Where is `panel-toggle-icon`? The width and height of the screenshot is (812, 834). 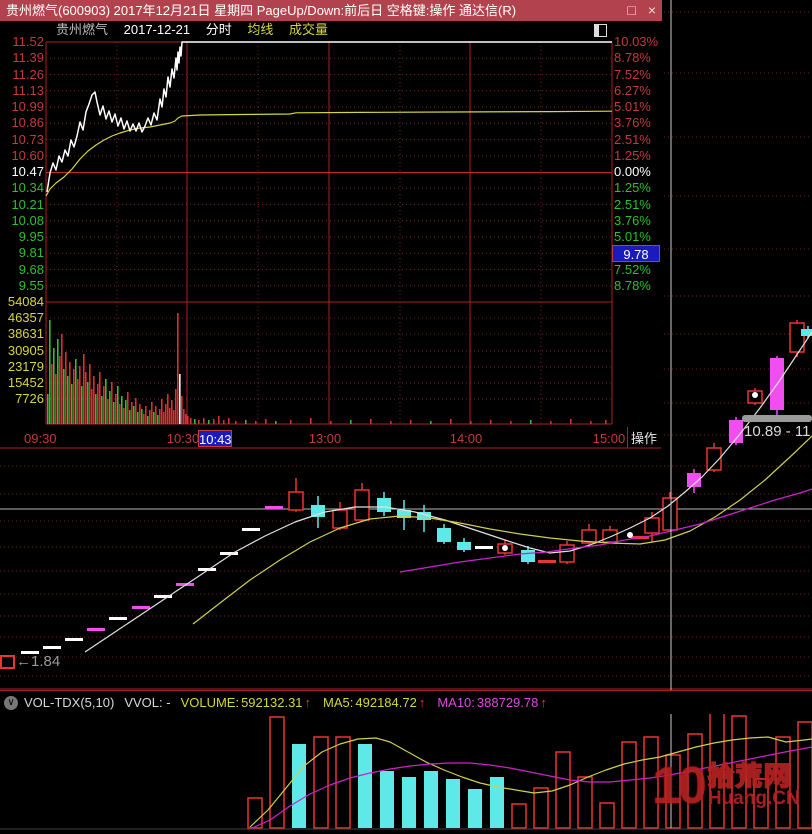
panel-toggle-icon is located at coordinates (600, 30).